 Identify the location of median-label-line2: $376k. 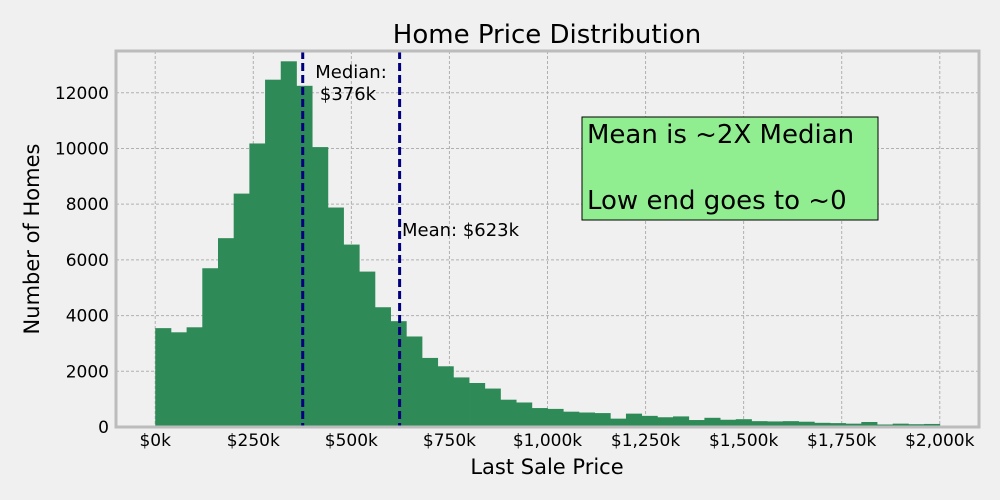
(348, 94).